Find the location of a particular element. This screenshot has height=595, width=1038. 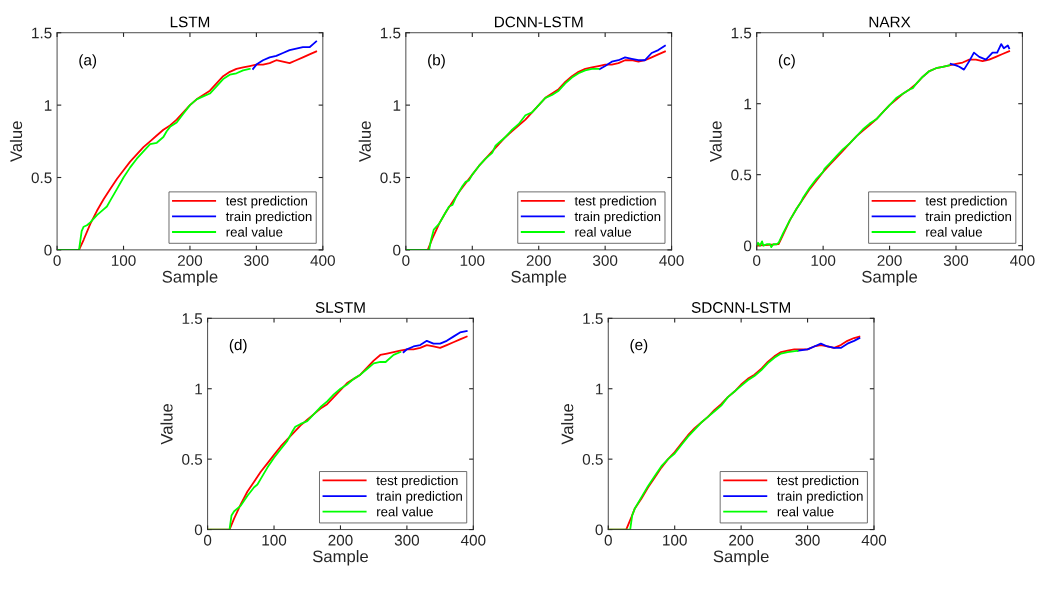

chart-title: NARX is located at coordinates (890, 22).